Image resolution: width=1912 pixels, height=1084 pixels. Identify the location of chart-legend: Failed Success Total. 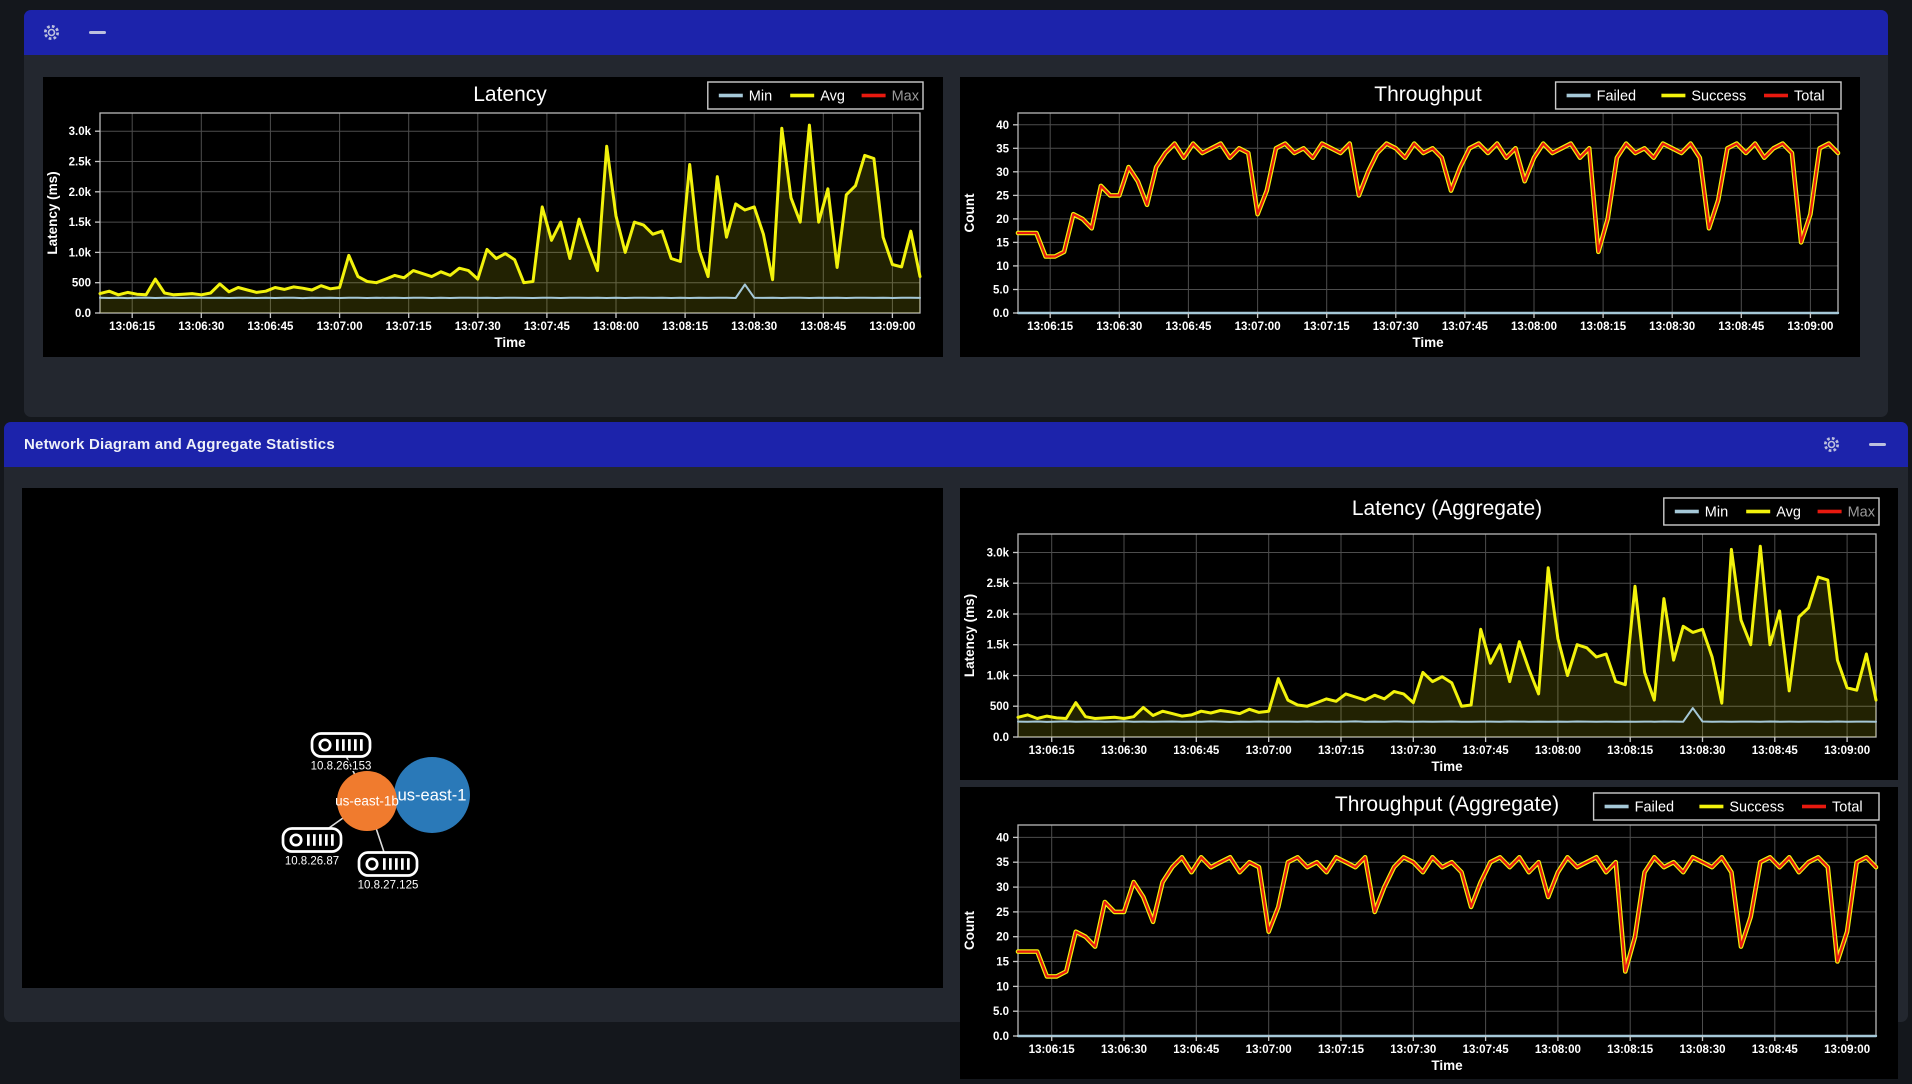
(1736, 806).